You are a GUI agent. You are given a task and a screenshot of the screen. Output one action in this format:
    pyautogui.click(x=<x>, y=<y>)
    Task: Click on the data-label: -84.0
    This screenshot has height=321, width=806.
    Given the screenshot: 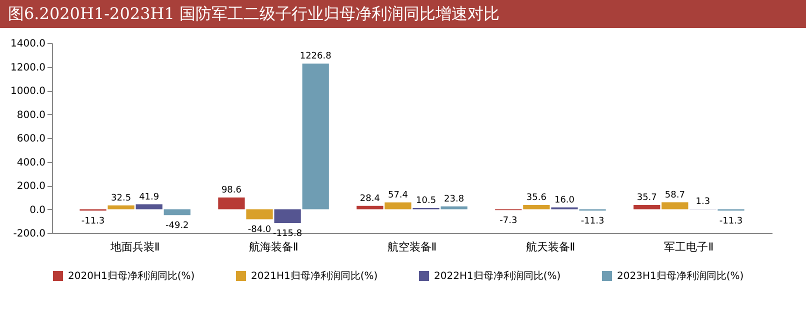 What is the action you would take?
    pyautogui.click(x=260, y=230)
    